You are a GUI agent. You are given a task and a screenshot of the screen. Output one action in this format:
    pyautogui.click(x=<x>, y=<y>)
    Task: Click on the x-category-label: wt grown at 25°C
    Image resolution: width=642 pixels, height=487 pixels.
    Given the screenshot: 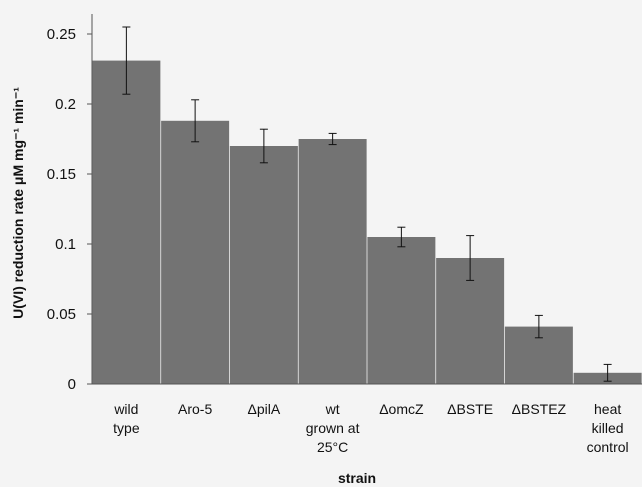 What is the action you would take?
    pyautogui.click(x=333, y=428)
    